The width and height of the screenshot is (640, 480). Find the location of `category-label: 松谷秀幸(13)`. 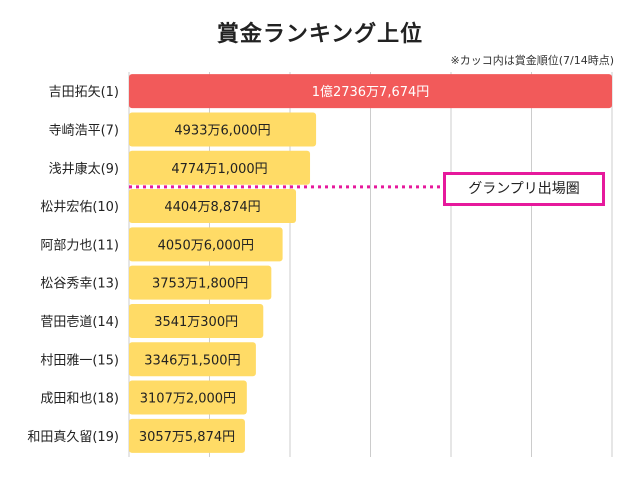

category-label: 松谷秀幸(13) is located at coordinates (79, 284).